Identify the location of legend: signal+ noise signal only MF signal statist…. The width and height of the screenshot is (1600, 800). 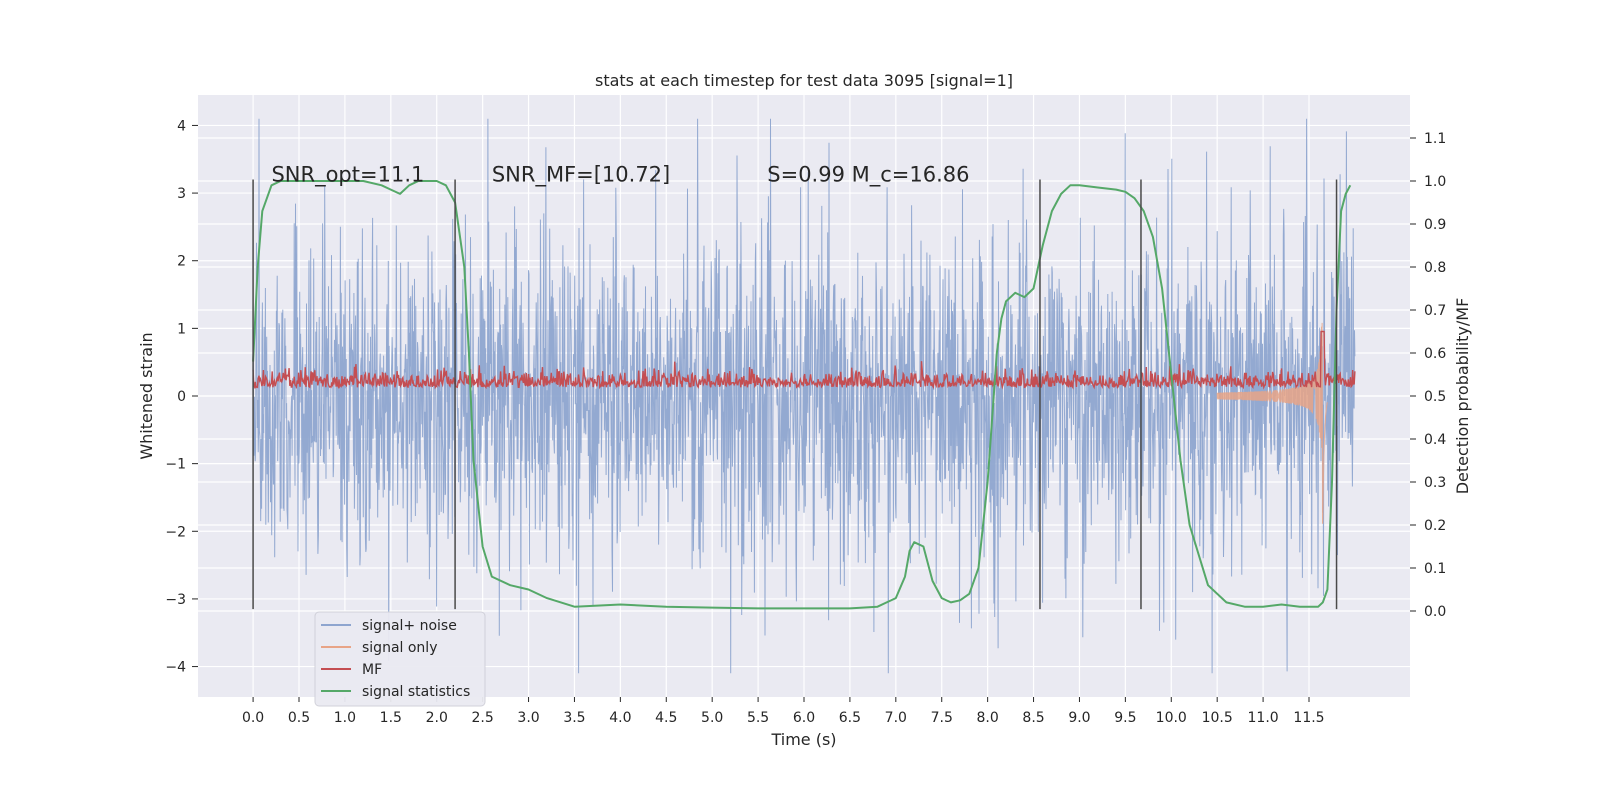
(400, 659).